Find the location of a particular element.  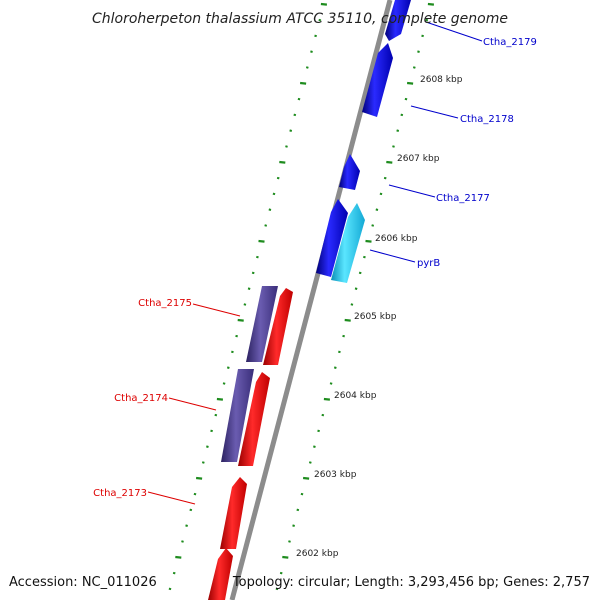

gene-label-ctha-2175: Ctha_2175 is located at coordinates (165, 303).